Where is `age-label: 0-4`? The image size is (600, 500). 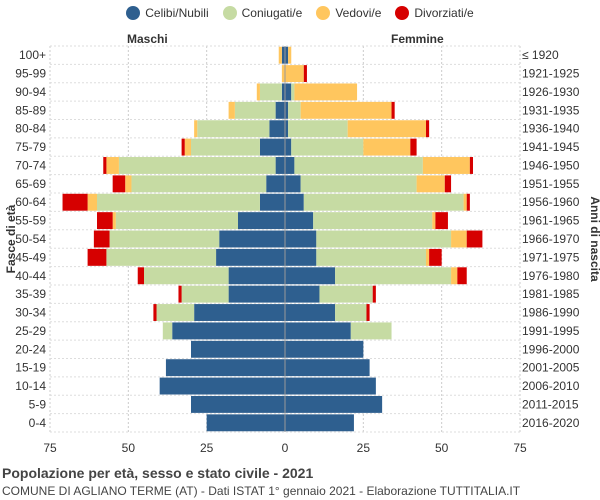 age-label: 0-4 is located at coordinates (38, 423).